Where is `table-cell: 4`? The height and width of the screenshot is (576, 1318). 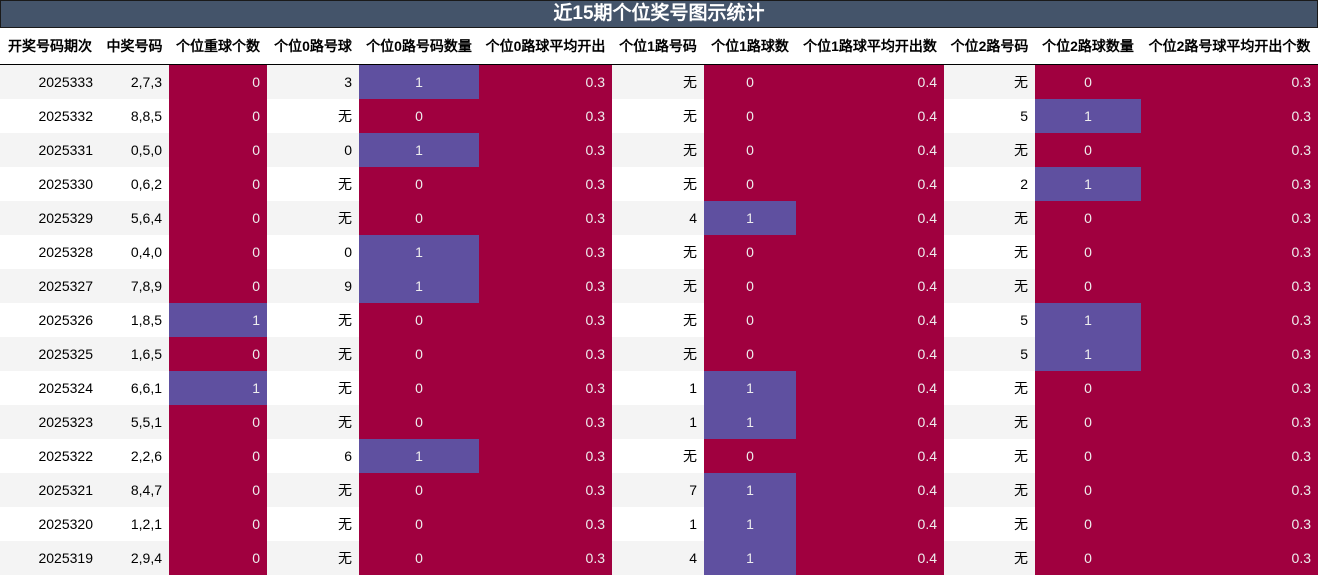
table-cell: 4 is located at coordinates (658, 217).